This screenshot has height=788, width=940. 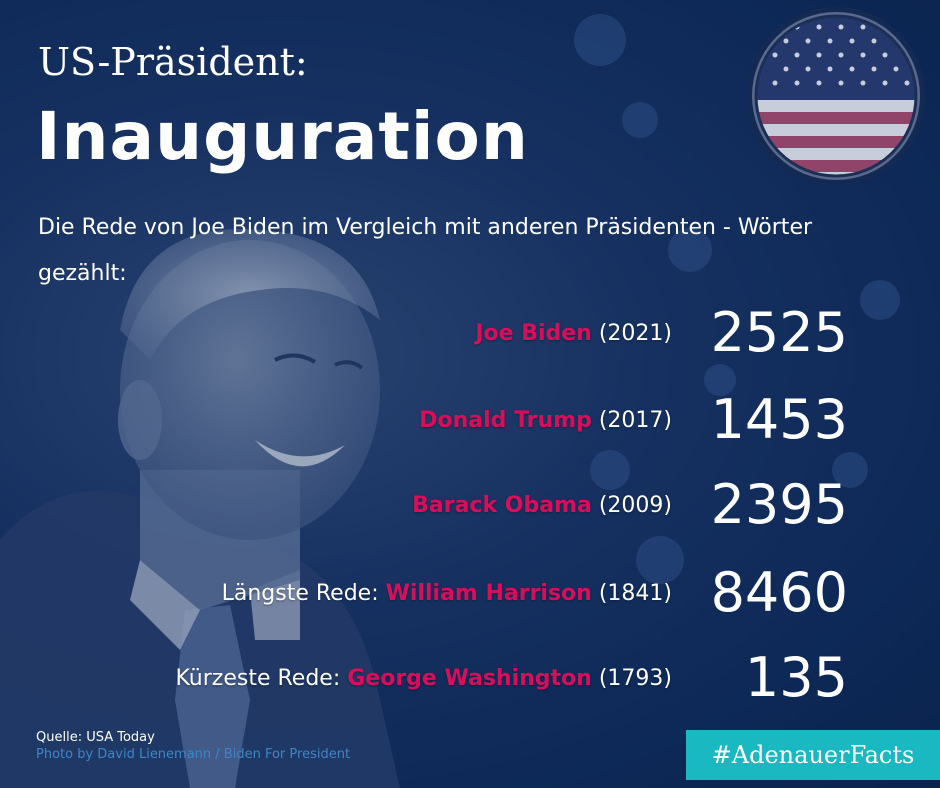 What do you see at coordinates (505, 420) in the screenshot?
I see `president-name: Donald Trump` at bounding box center [505, 420].